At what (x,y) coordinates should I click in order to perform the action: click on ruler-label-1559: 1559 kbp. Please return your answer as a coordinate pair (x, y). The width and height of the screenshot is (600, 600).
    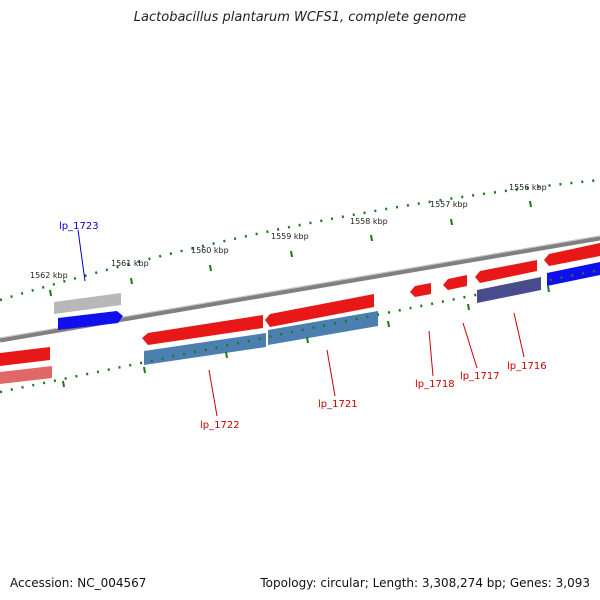
    Looking at the image, I should click on (290, 236).